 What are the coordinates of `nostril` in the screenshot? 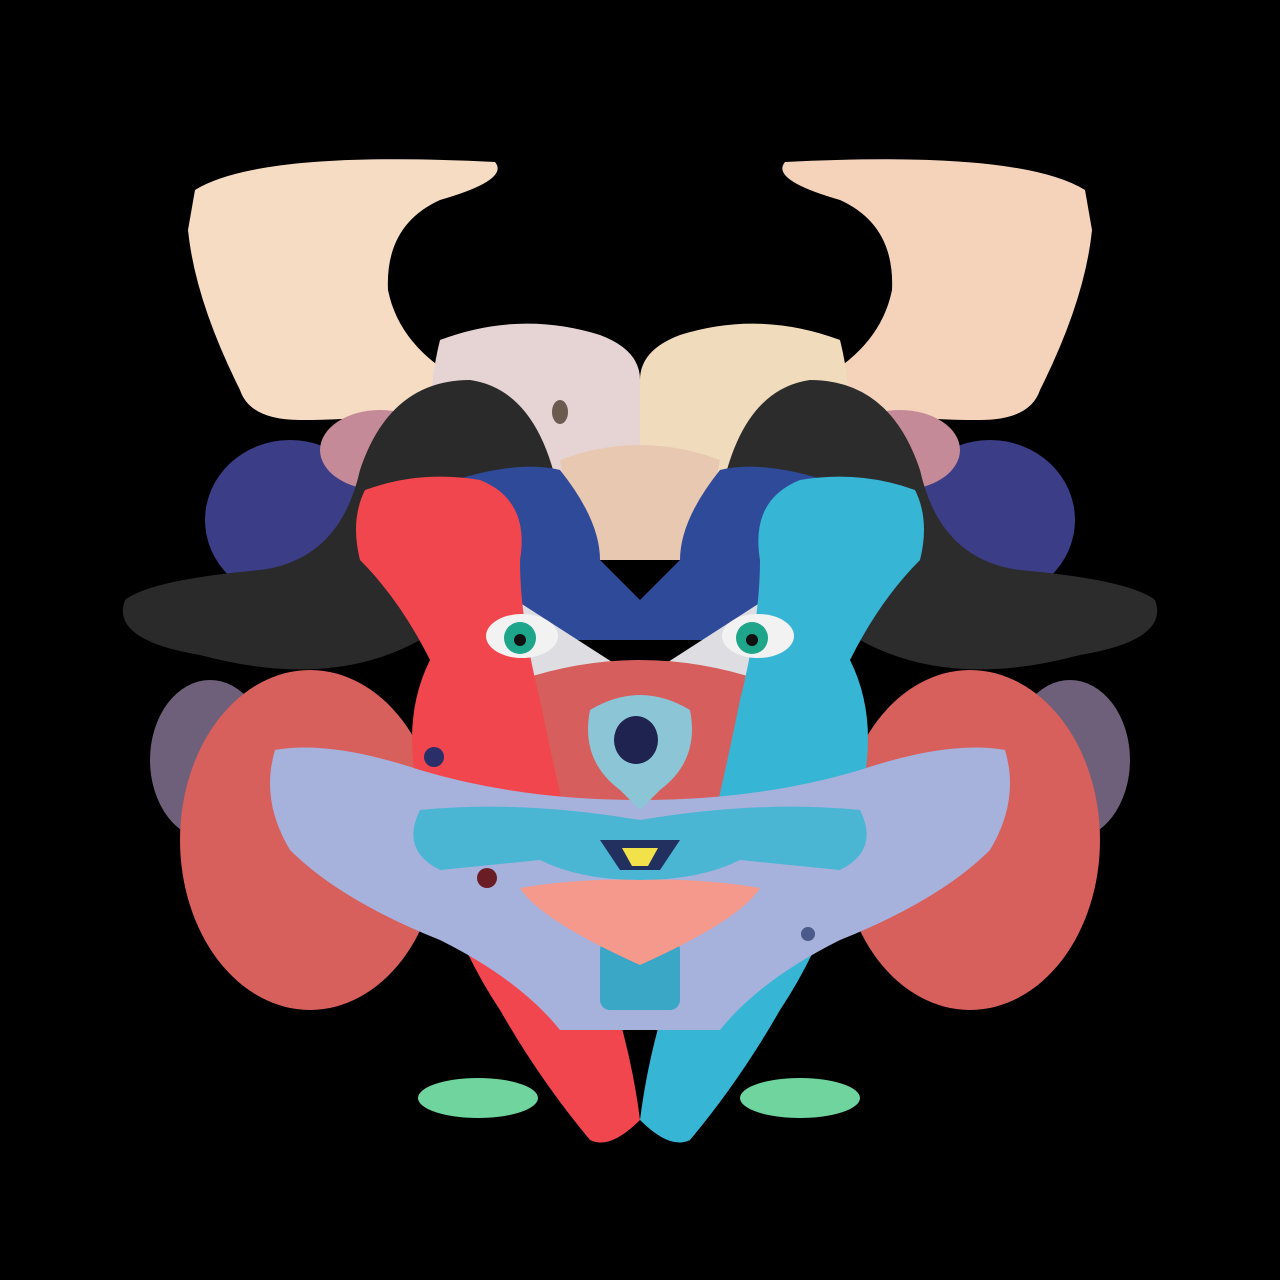 It's located at (636, 740).